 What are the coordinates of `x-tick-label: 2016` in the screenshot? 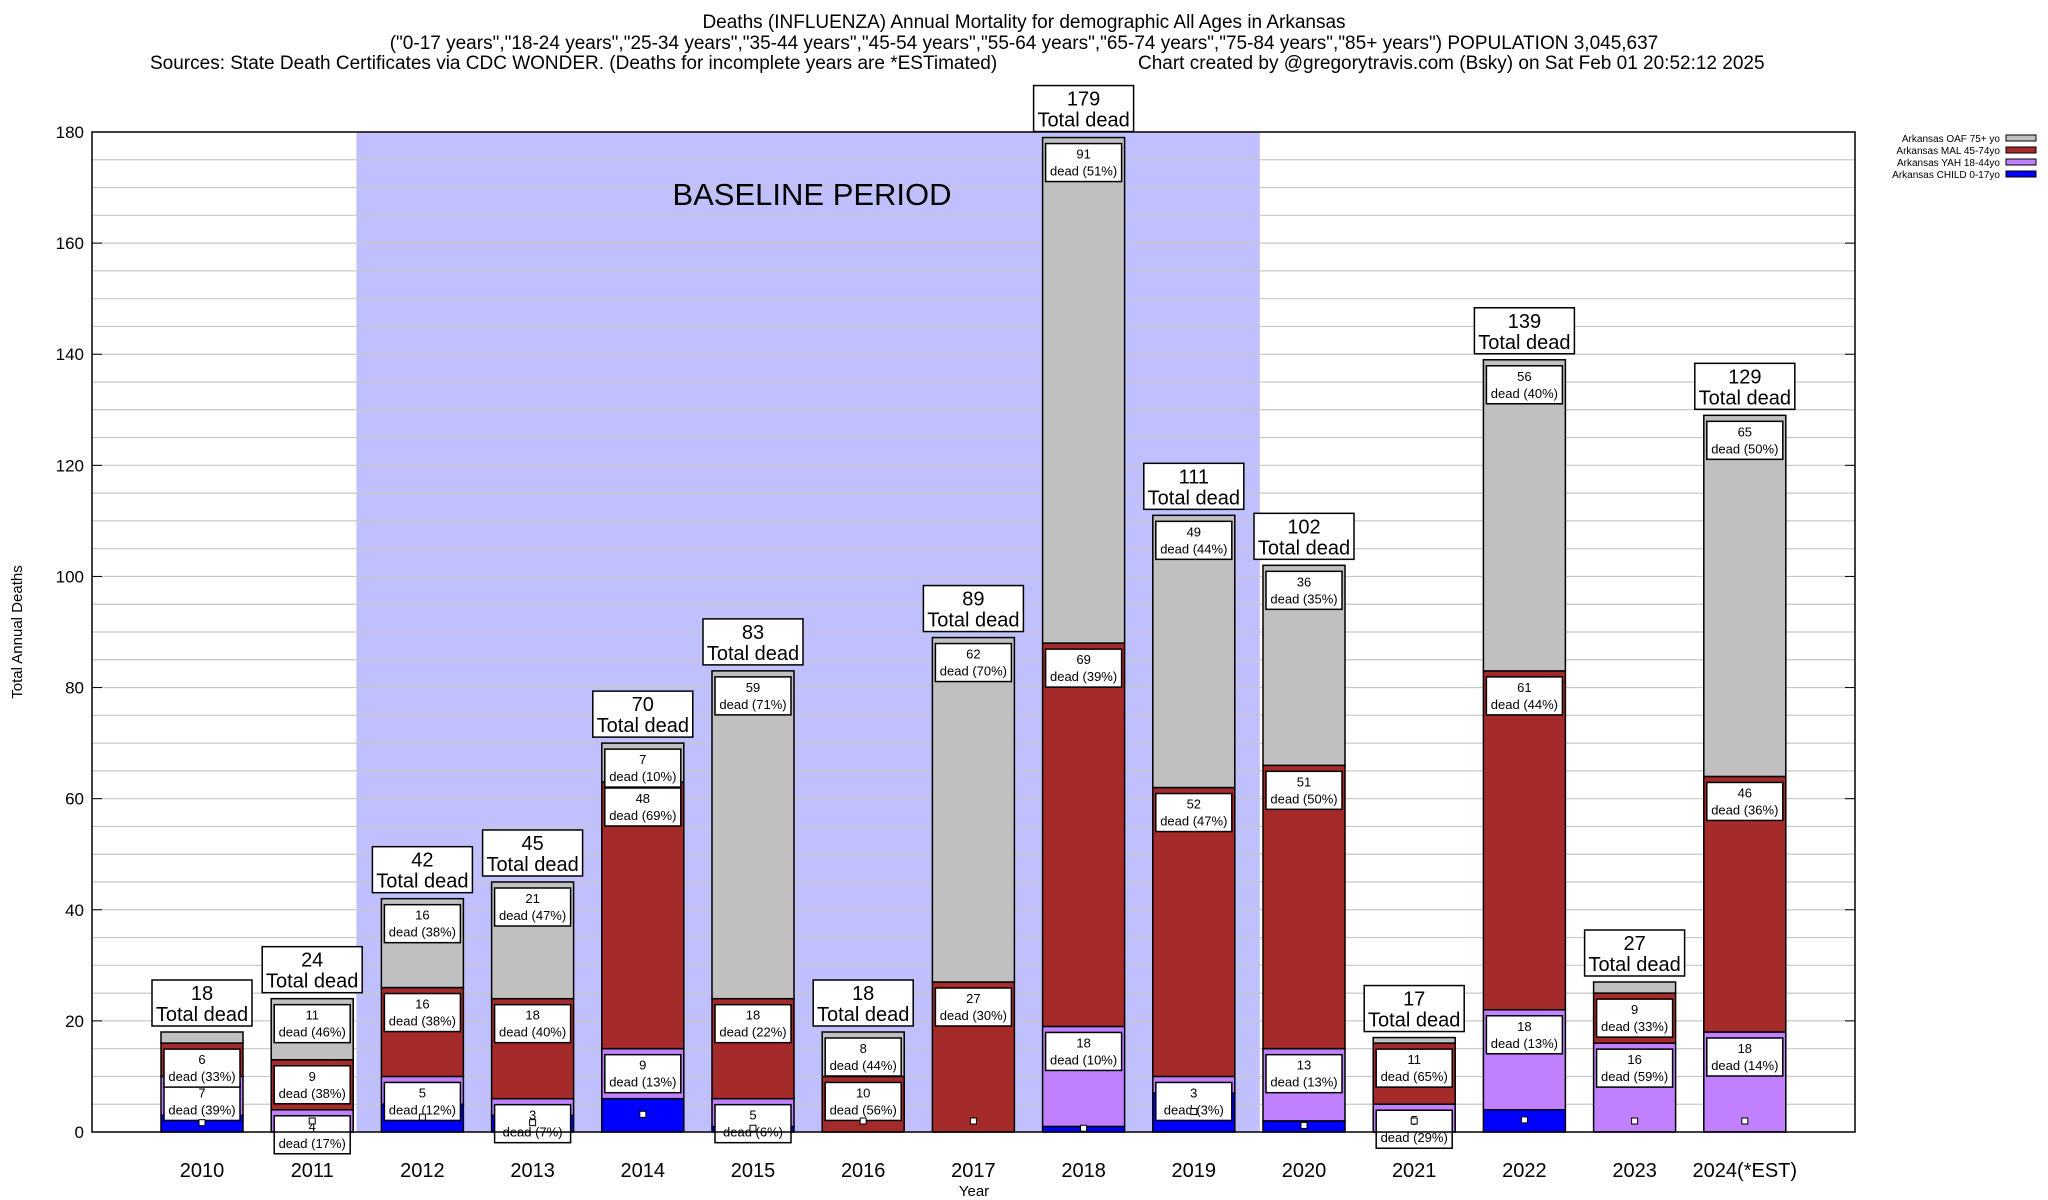 It's located at (863, 1171).